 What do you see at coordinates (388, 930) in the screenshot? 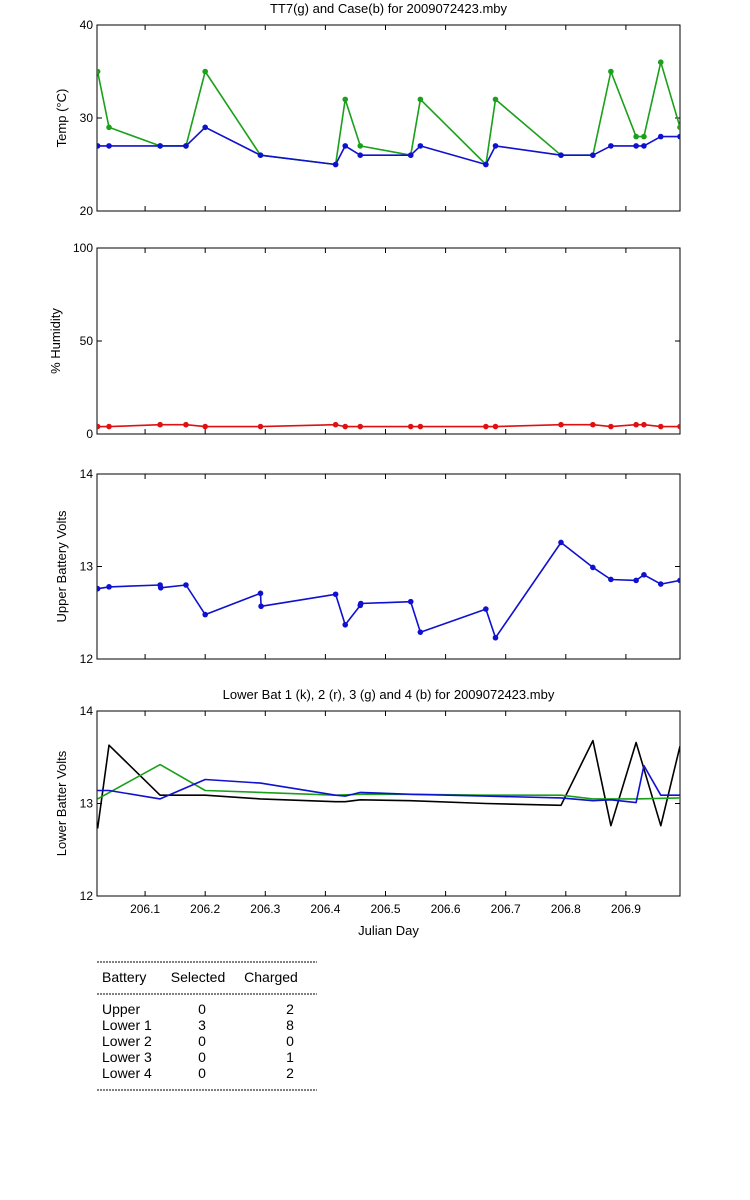
I see `x-axis-label: Julian Day` at bounding box center [388, 930].